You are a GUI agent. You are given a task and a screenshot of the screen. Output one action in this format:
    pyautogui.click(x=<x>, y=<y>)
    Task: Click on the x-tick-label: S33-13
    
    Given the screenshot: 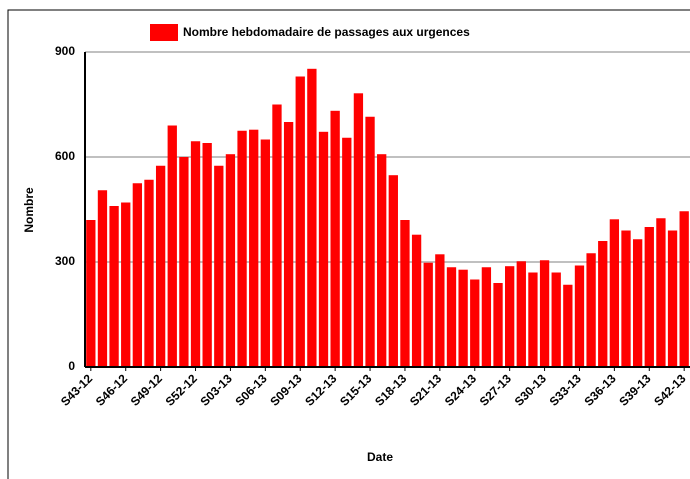 What is the action you would take?
    pyautogui.click(x=565, y=389)
    